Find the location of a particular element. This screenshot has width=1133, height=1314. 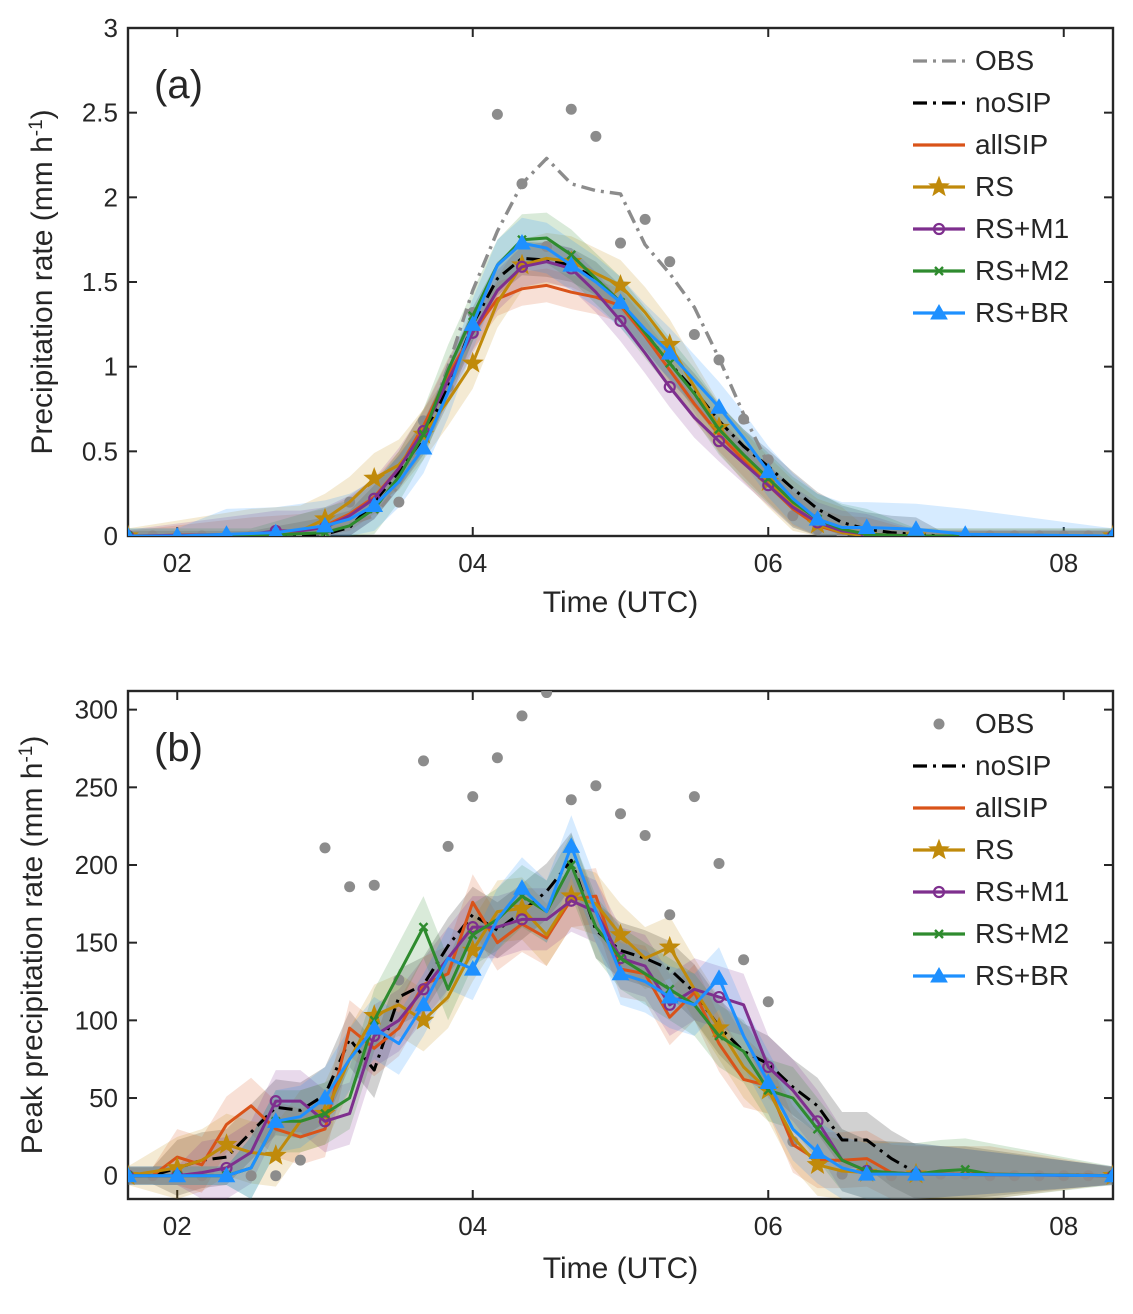

y-axis-label-close: ) is located at coordinates (32, 741).